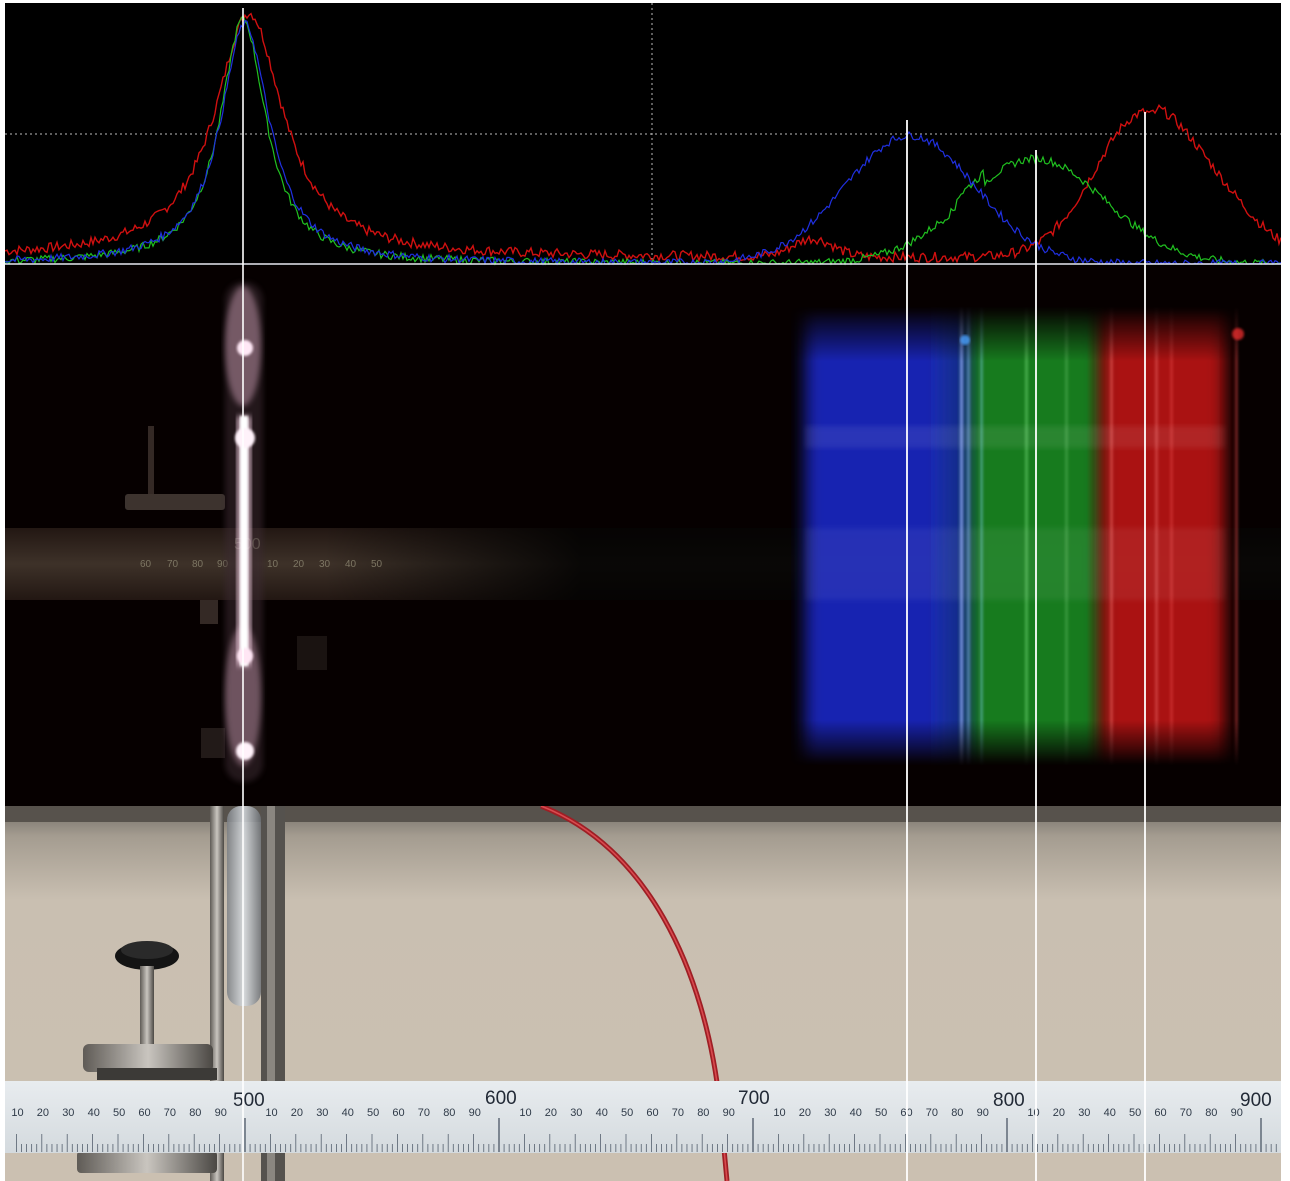 This screenshot has height=1181, width=1290. What do you see at coordinates (1238, 334) in the screenshot?
I see `red-hotspot` at bounding box center [1238, 334].